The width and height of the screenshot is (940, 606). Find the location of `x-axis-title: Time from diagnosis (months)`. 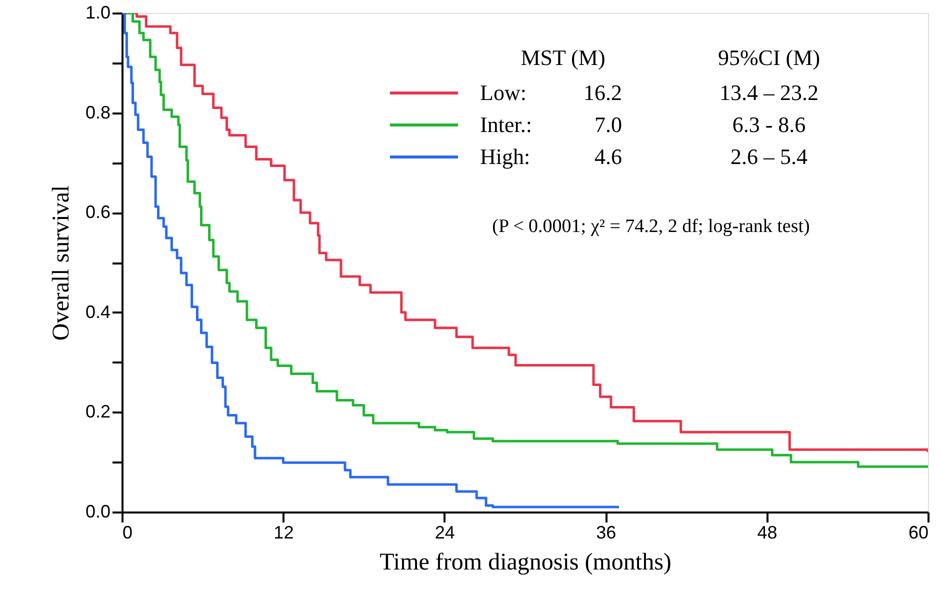

x-axis-title: Time from diagnosis (months) is located at coordinates (526, 563).